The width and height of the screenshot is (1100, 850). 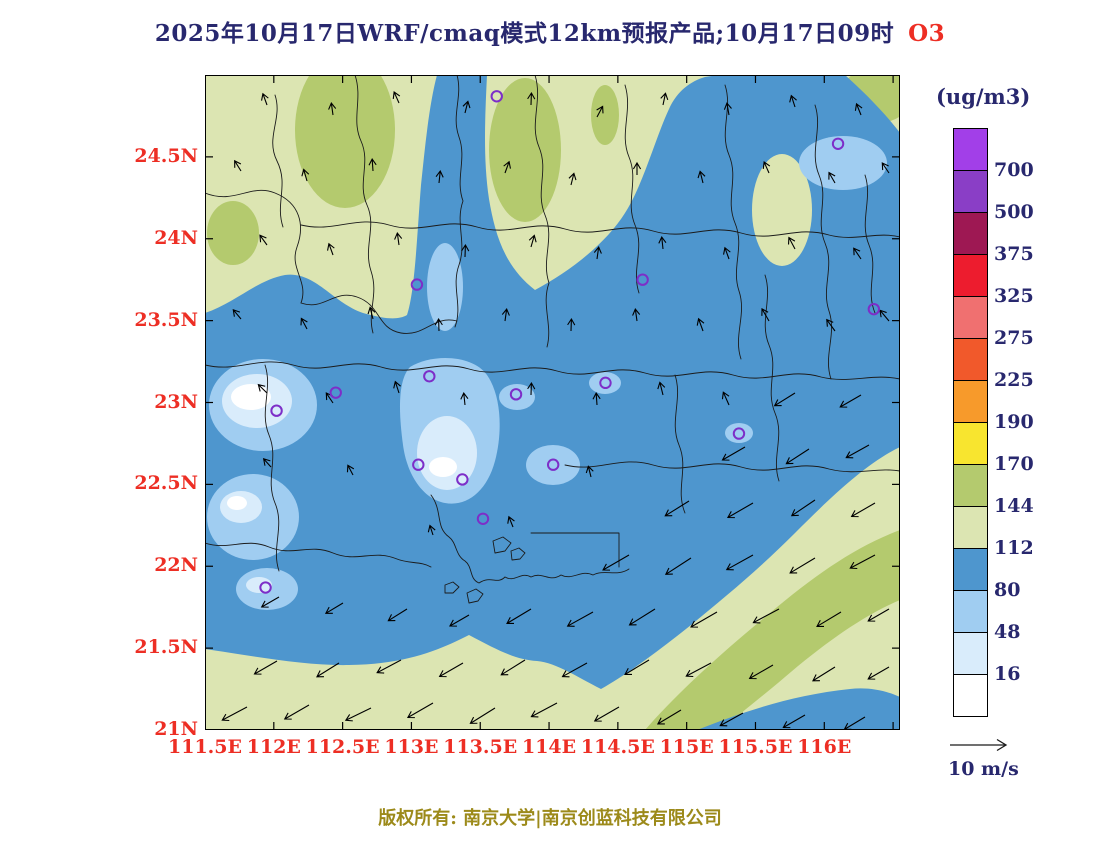 I want to click on lat-label: 21N, so click(x=176, y=729).